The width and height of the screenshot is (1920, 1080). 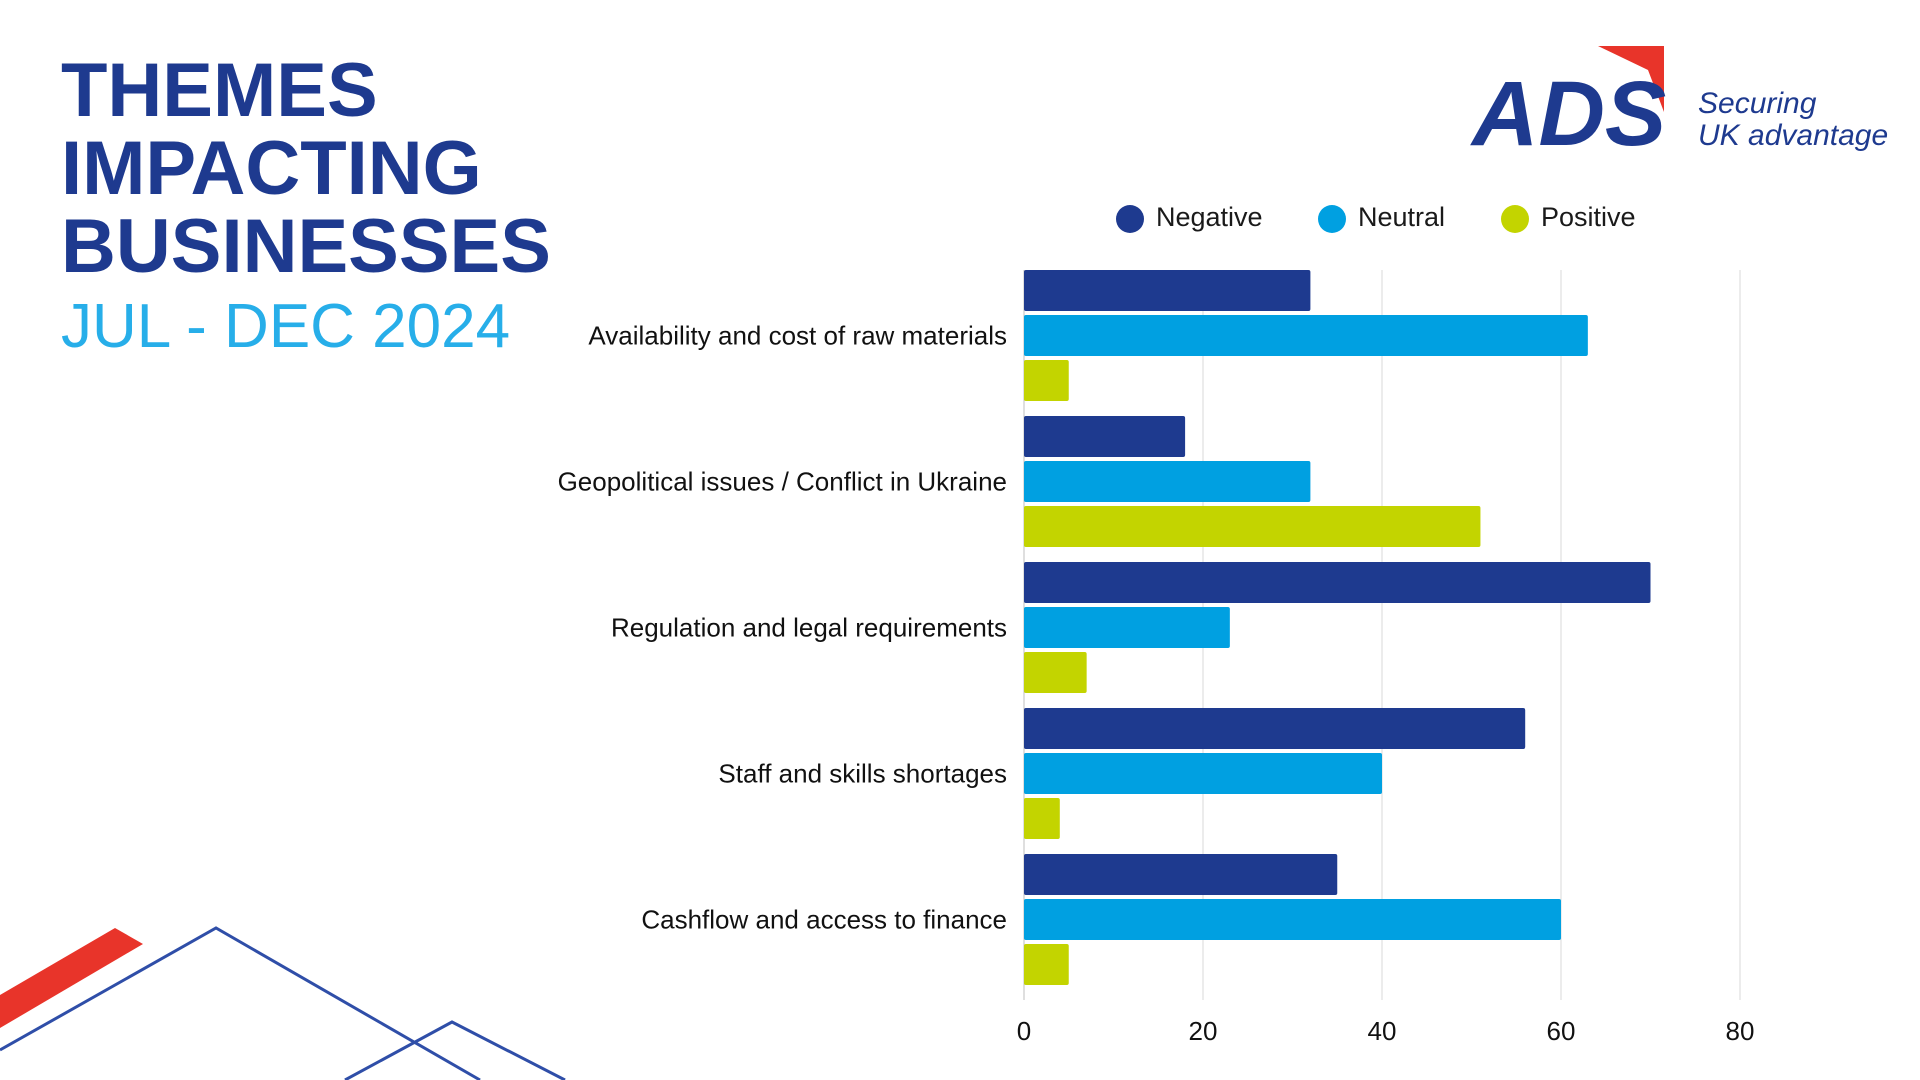 What do you see at coordinates (71, 978) in the screenshot?
I see `decor-red-stripe` at bounding box center [71, 978].